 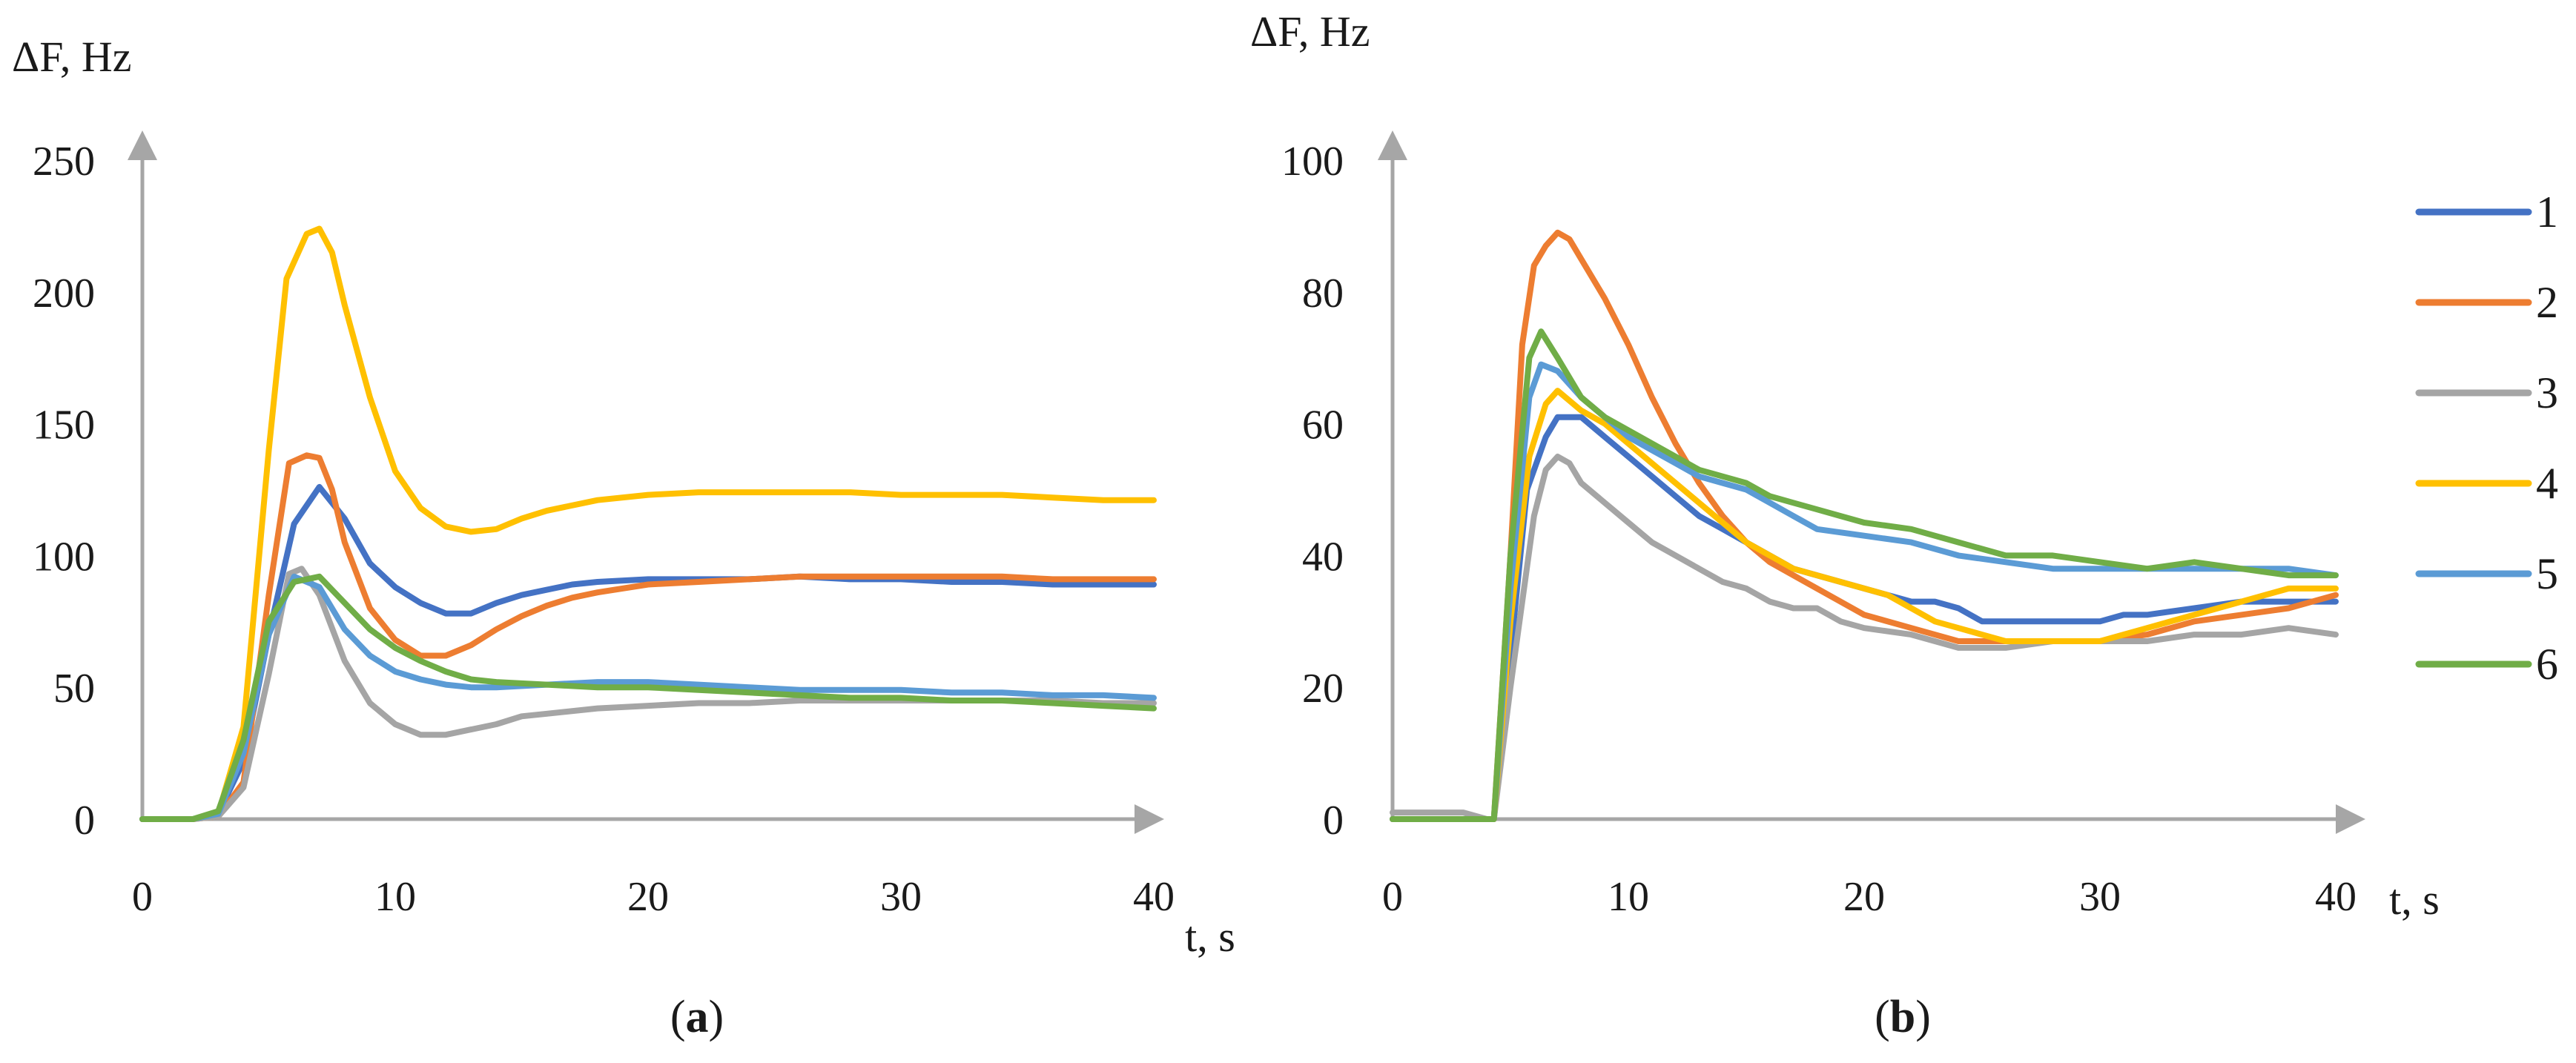 What do you see at coordinates (1323, 426) in the screenshot?
I see `y-tick-label: 60` at bounding box center [1323, 426].